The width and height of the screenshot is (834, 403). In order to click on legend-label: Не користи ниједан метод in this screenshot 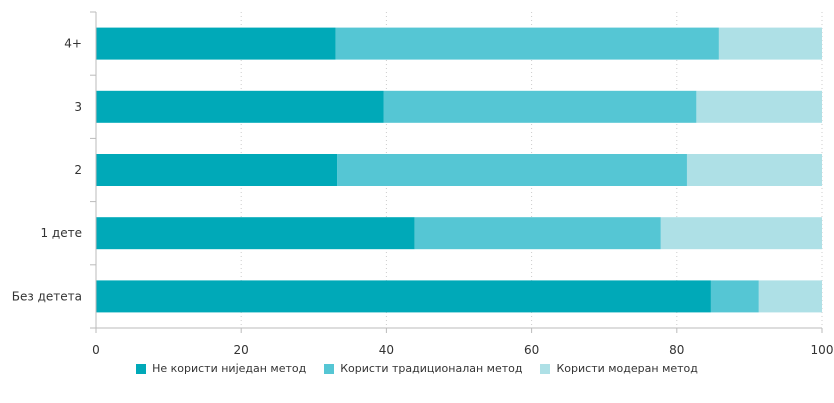, I will do `click(229, 368)`.